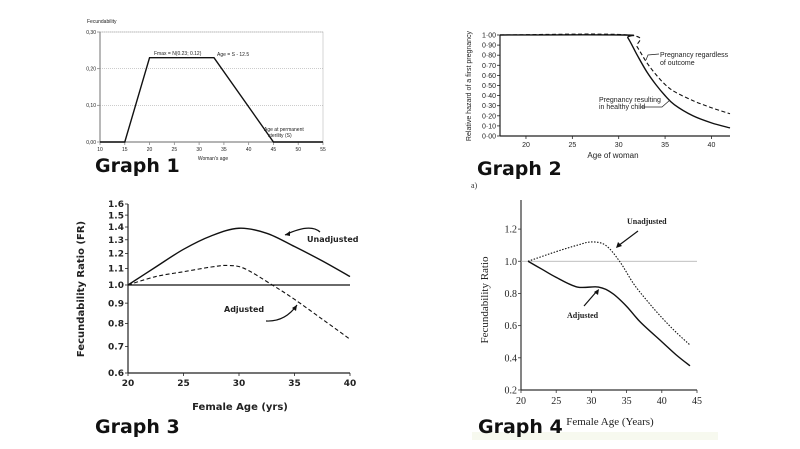  Describe the element at coordinates (91, 106) in the screenshot. I see `chart1-y-tick-label: 0,10` at that location.